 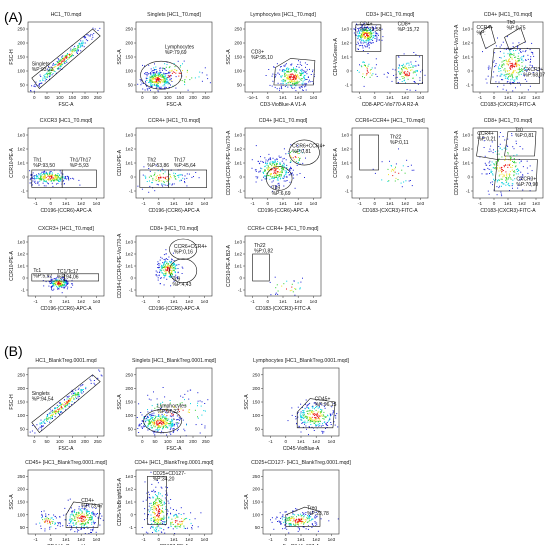 I want to click on x-tick-label: 150, so click(x=180, y=441).